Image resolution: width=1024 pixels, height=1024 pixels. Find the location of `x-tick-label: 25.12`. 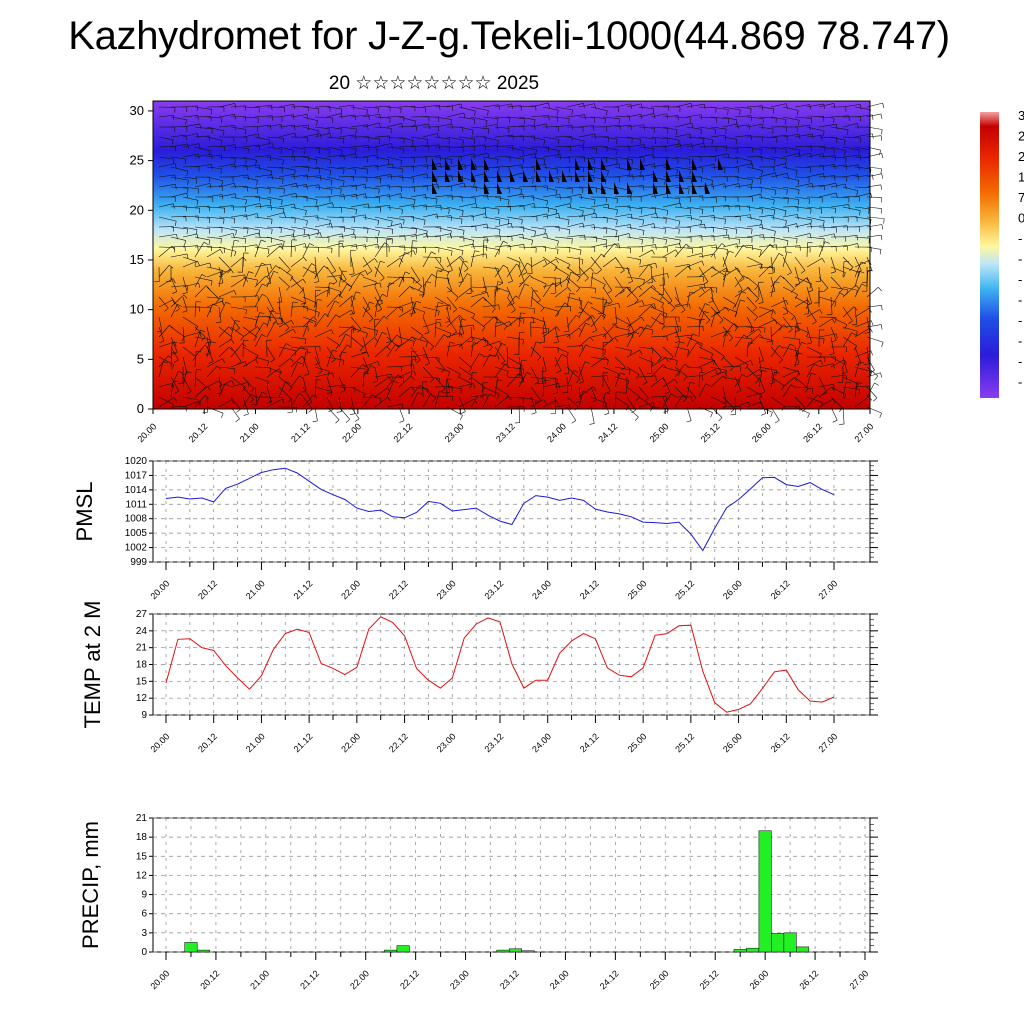

x-tick-label: 25.12 is located at coordinates (709, 979).